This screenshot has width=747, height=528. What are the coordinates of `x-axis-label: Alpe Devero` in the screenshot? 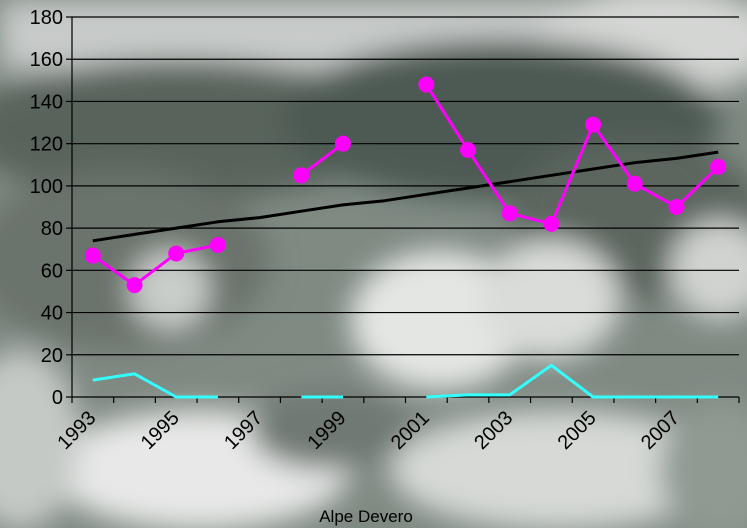 It's located at (366, 516).